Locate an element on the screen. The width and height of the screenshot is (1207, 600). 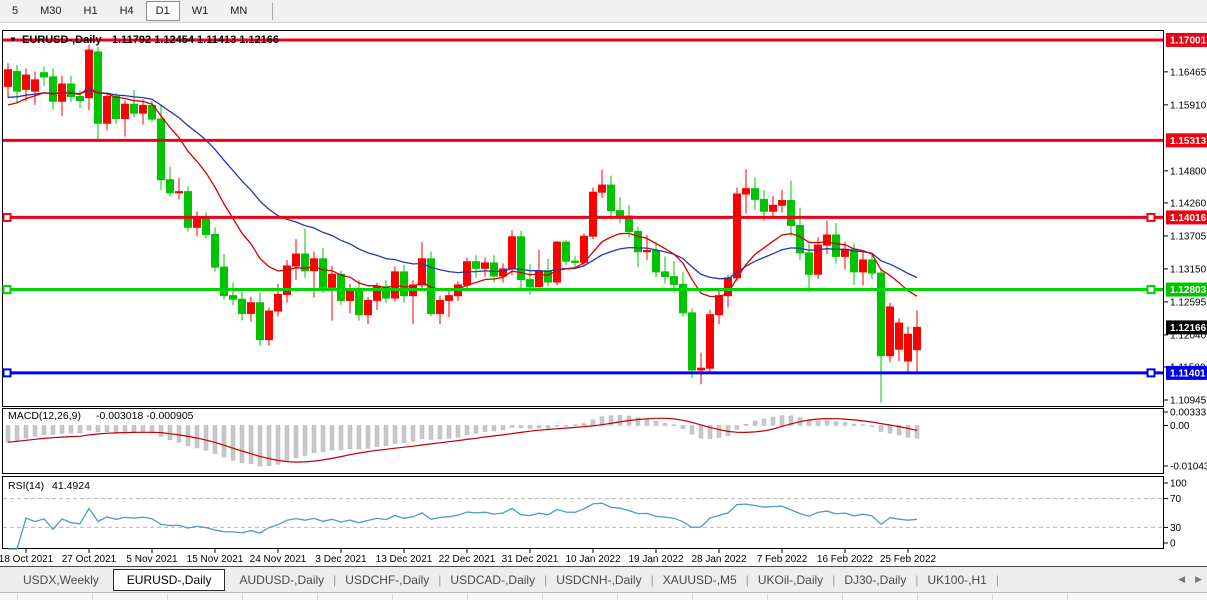
price-badge-label: 1.11401 is located at coordinates (1188, 373).